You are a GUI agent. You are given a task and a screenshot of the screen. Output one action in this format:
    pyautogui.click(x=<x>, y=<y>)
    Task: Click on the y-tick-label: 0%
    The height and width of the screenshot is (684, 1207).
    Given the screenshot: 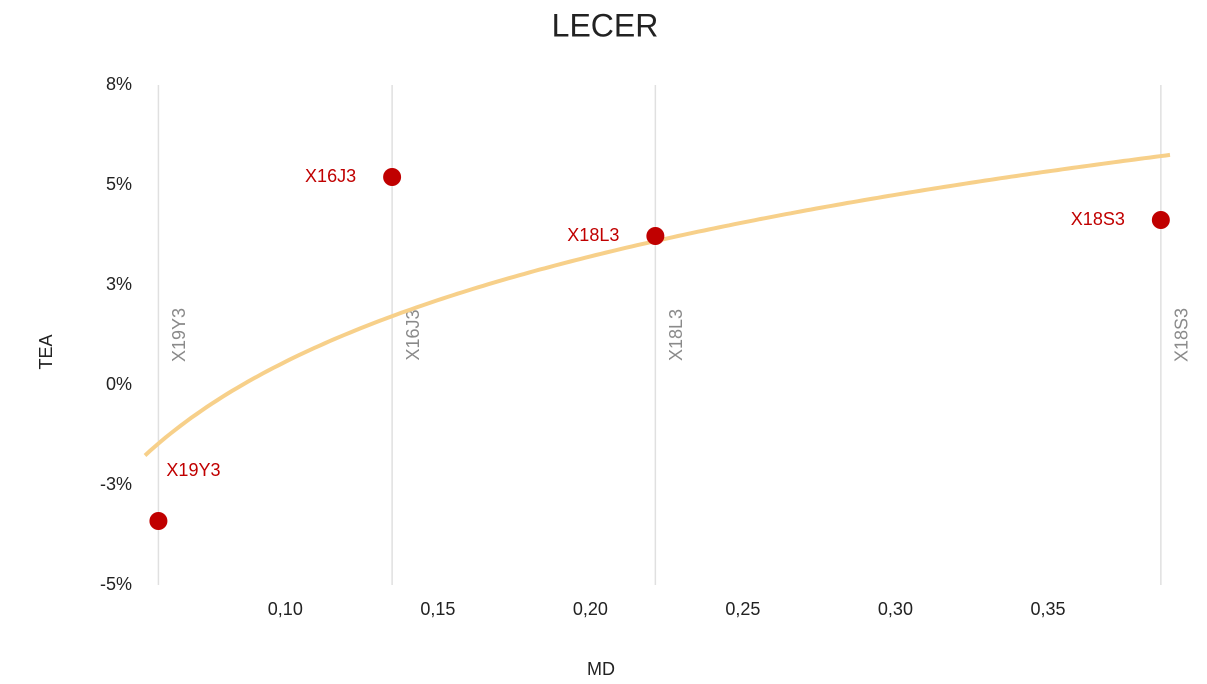 What is the action you would take?
    pyautogui.click(x=119, y=384)
    